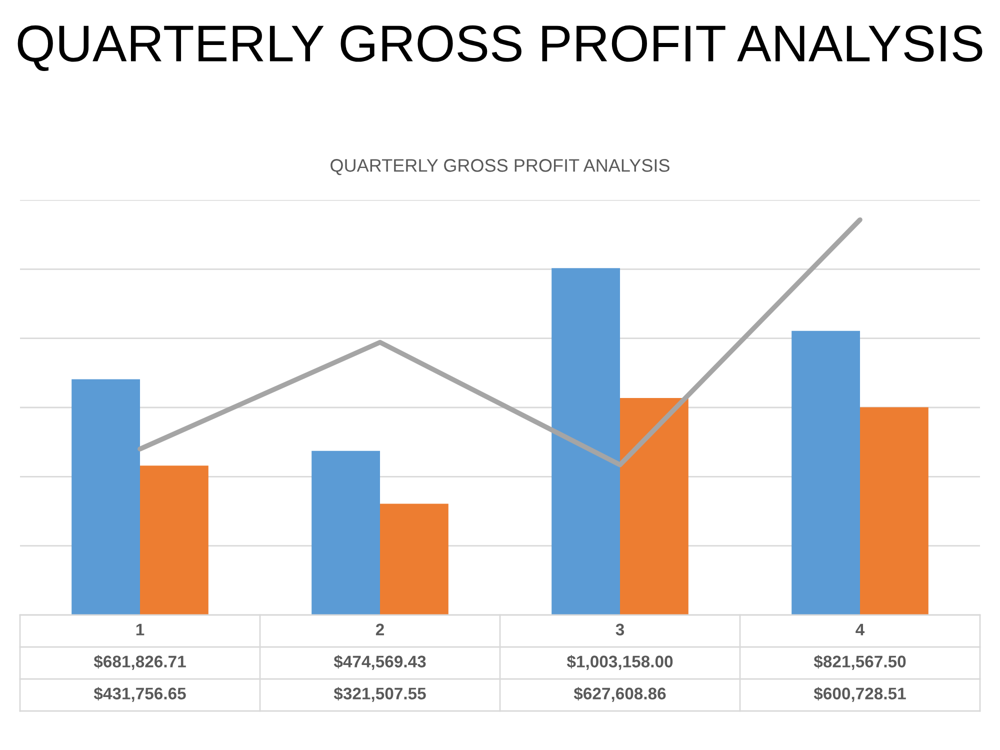 This screenshot has height=750, width=1000. I want to click on x-tick-label: 1, so click(140, 630).